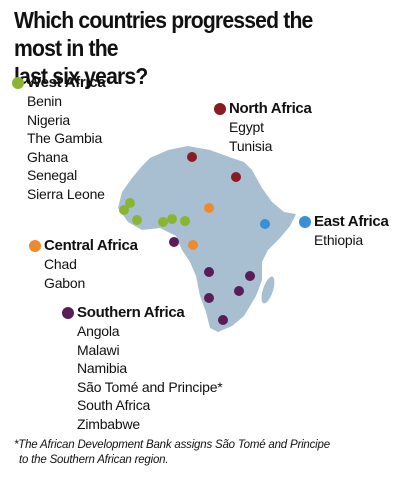  What do you see at coordinates (98, 331) in the screenshot?
I see `country-item: Angola` at bounding box center [98, 331].